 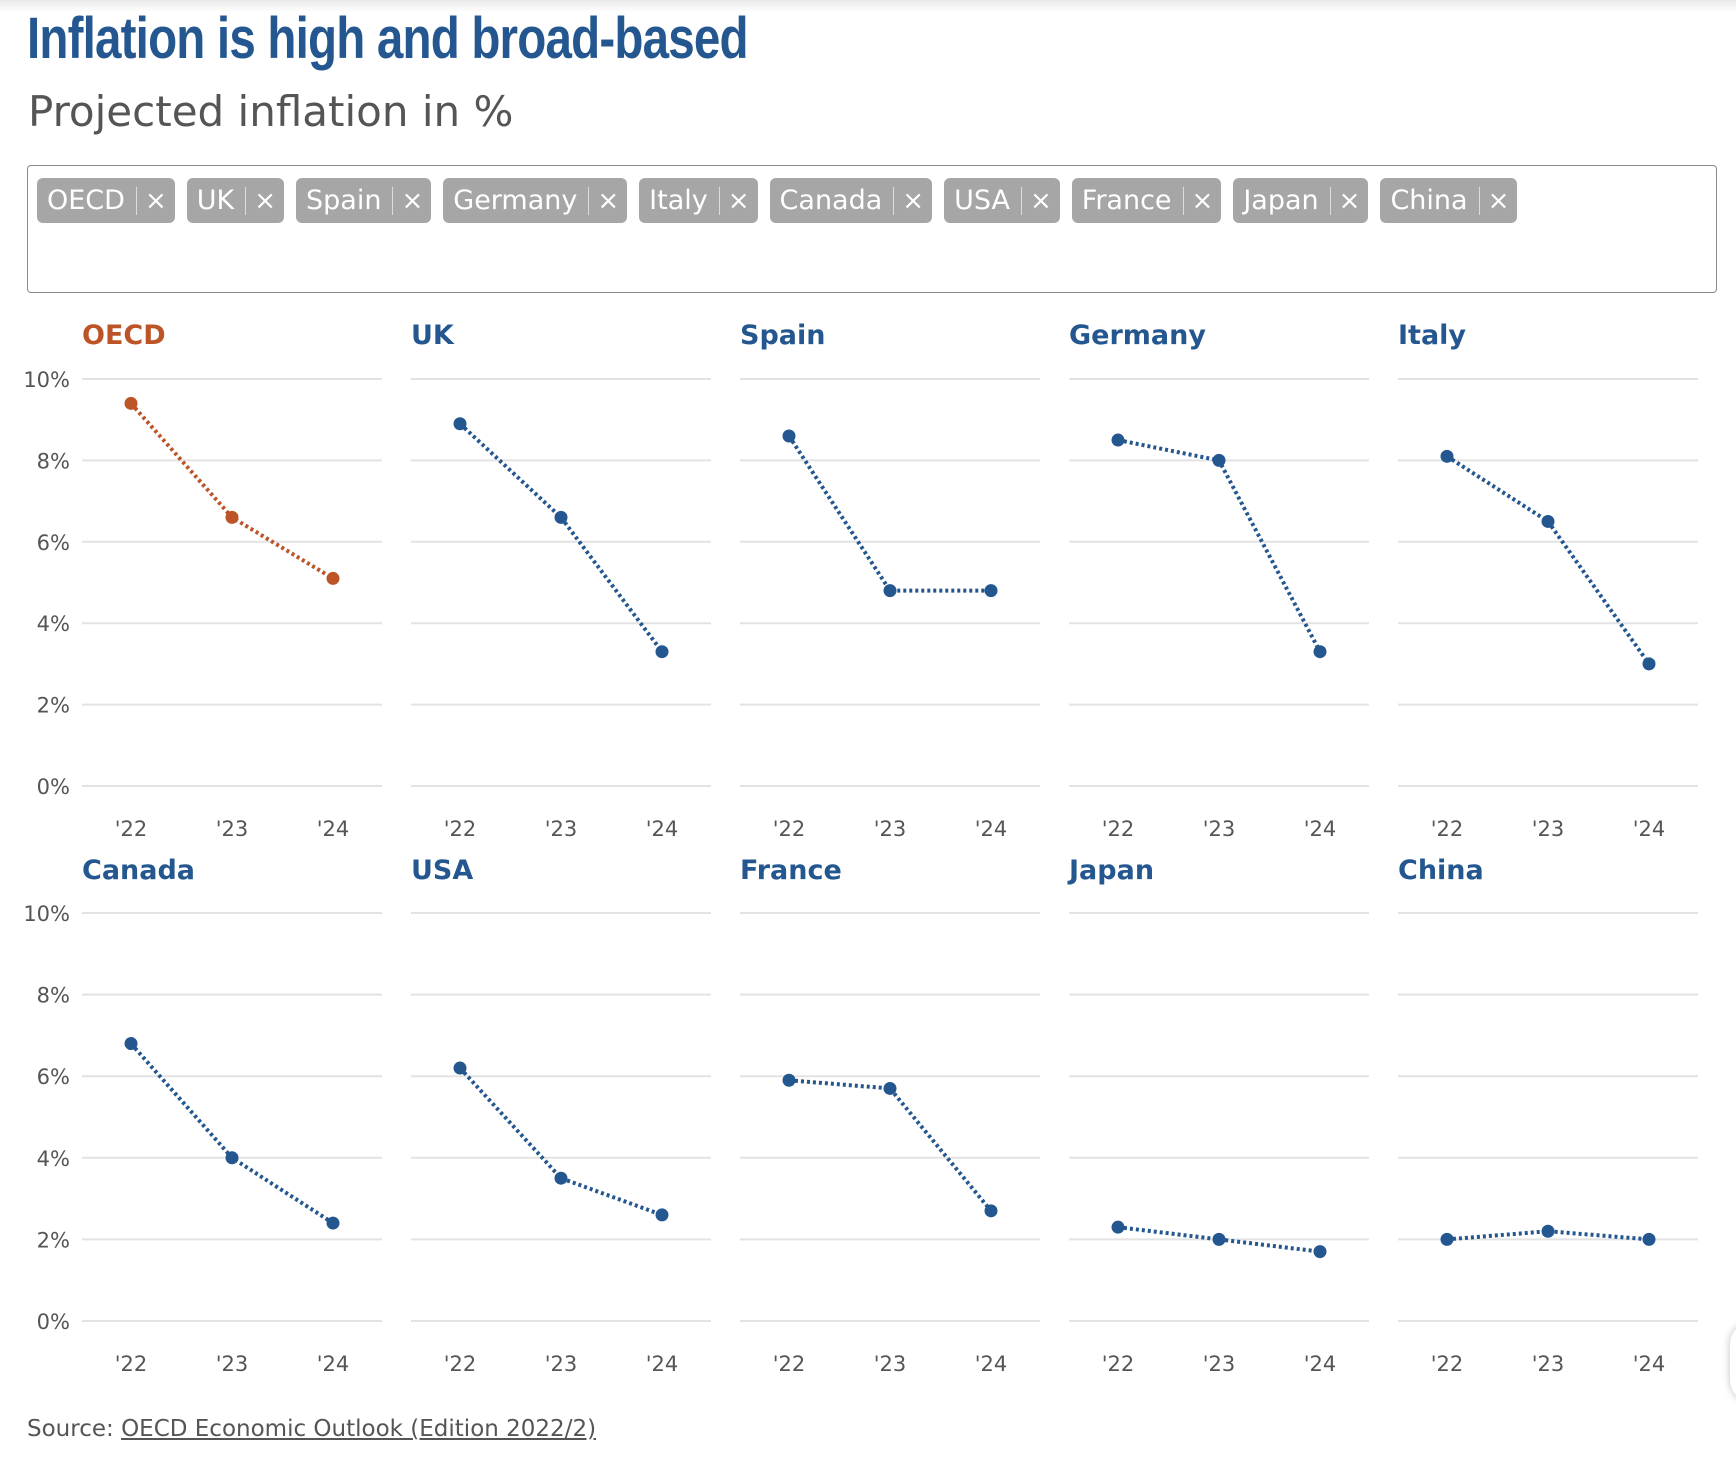 I want to click on y-tick-label: 2%, so click(x=53, y=706).